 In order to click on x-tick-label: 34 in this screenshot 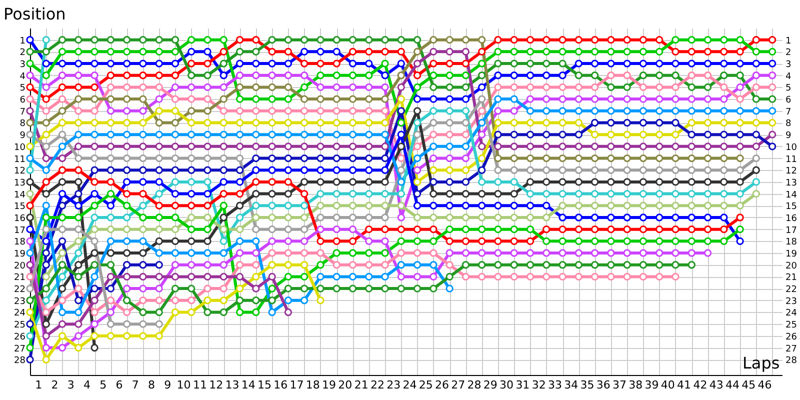, I will do `click(571, 385)`.